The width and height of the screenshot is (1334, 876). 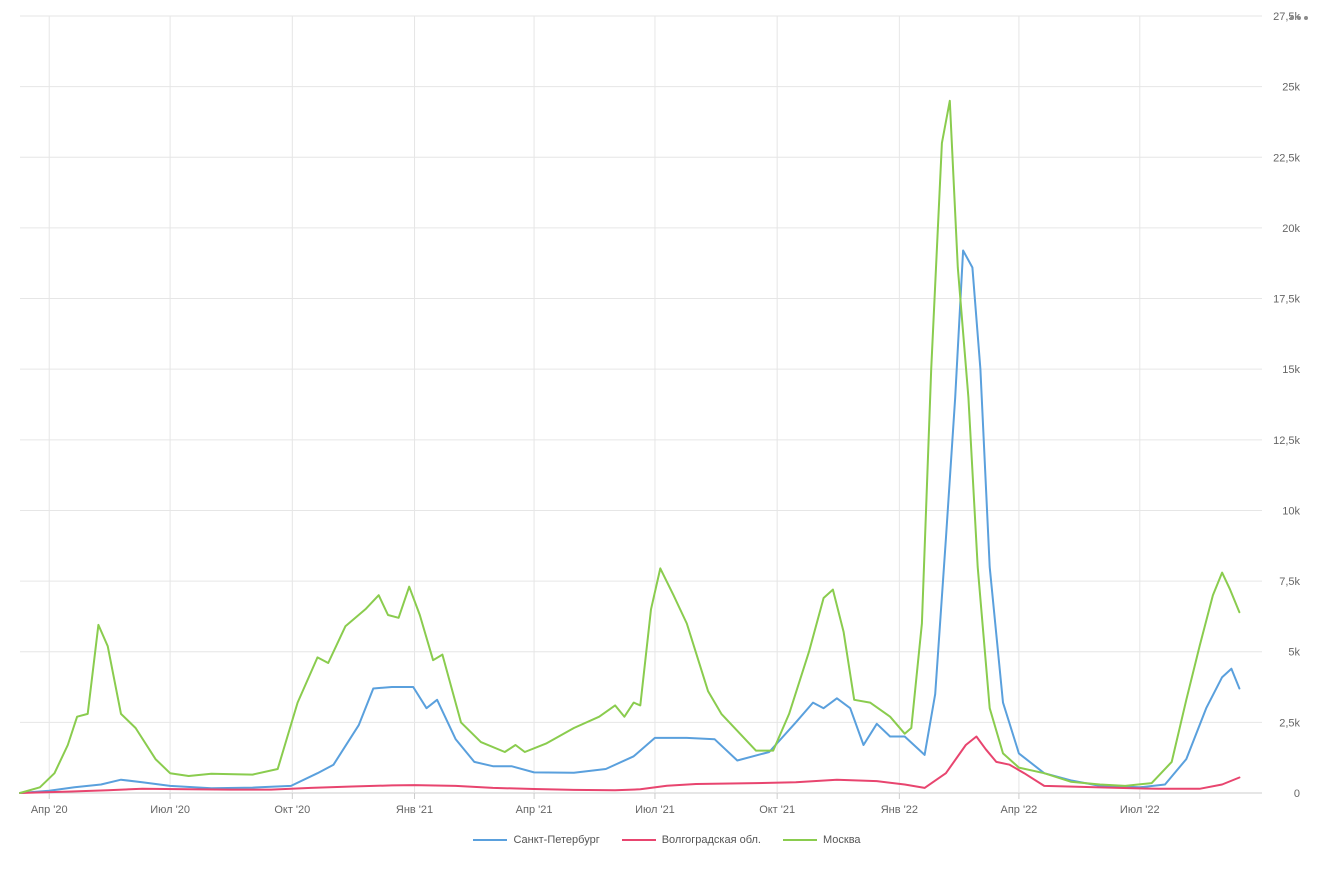 I want to click on x-tick-label: Янв '22, so click(x=899, y=810).